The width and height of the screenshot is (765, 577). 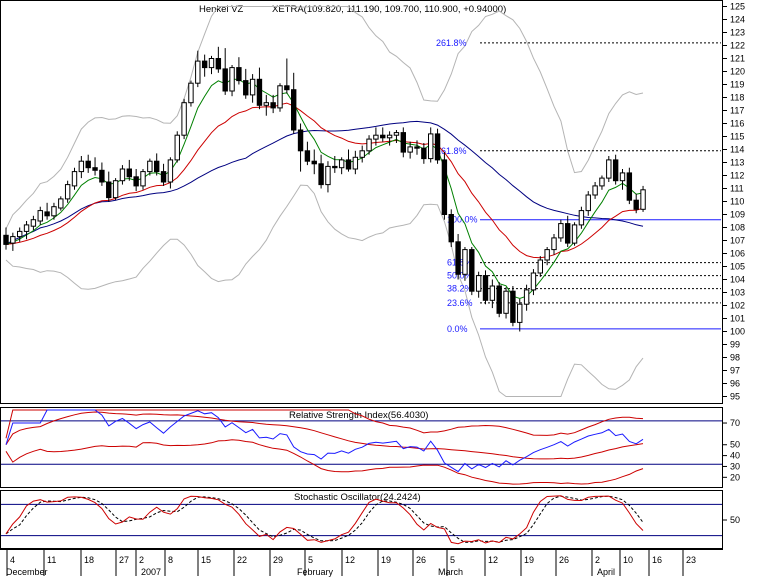 What do you see at coordinates (737, 163) in the screenshot?
I see `price-tick-label-12: 113` at bounding box center [737, 163].